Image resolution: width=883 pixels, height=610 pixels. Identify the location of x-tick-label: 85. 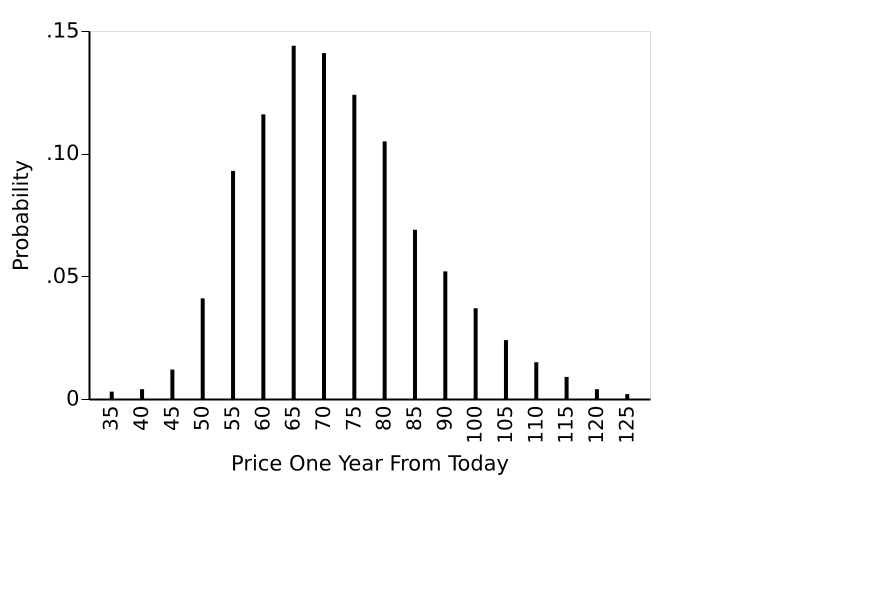
(414, 418).